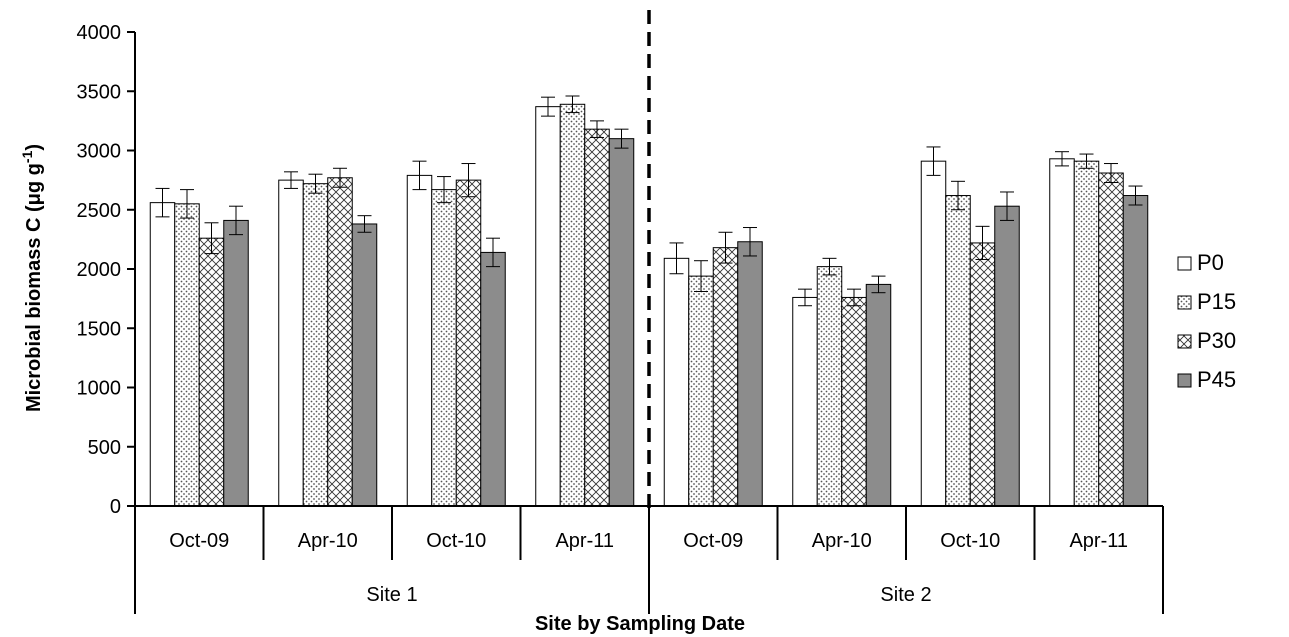  What do you see at coordinates (99, 389) in the screenshot?
I see `y-tick-label: 1000` at bounding box center [99, 389].